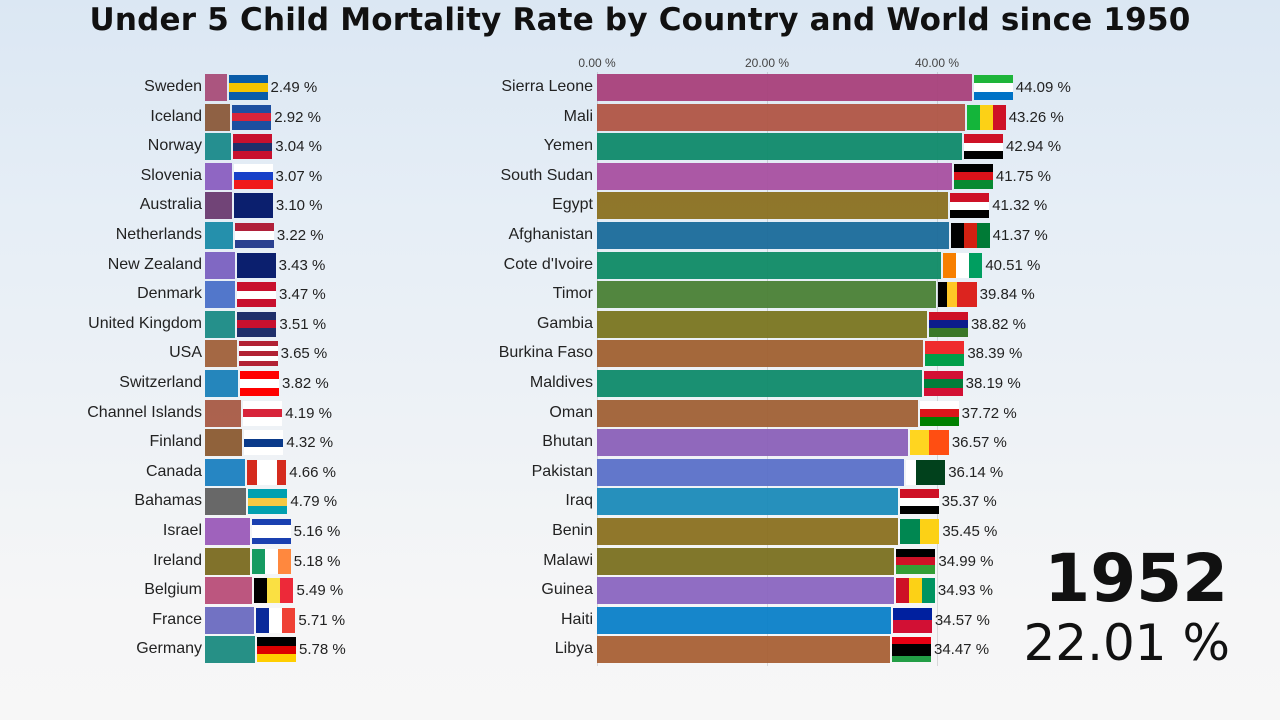 The width and height of the screenshot is (1280, 720). What do you see at coordinates (572, 530) in the screenshot?
I see `bar-label: Benin` at bounding box center [572, 530].